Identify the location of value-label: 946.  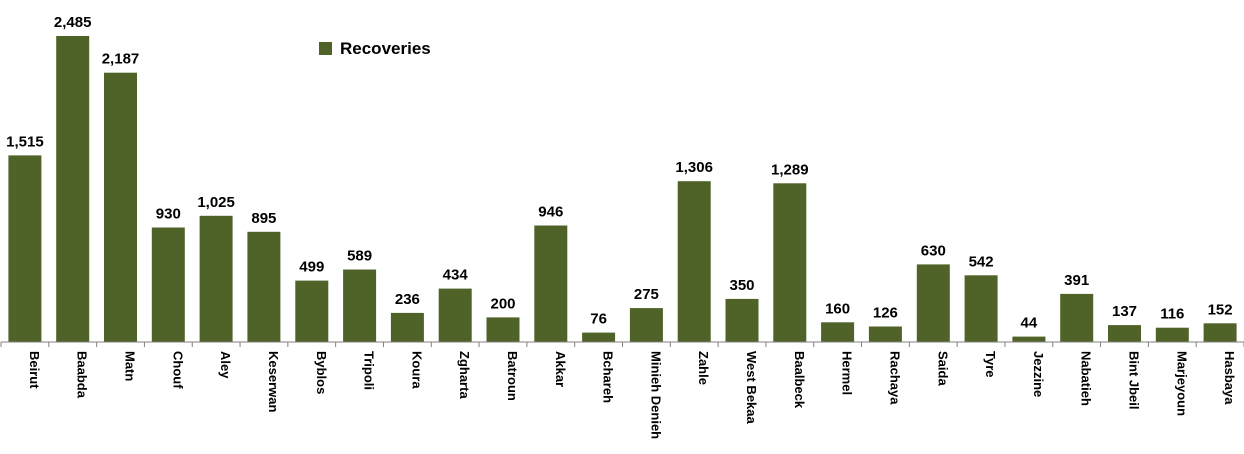
(550, 212).